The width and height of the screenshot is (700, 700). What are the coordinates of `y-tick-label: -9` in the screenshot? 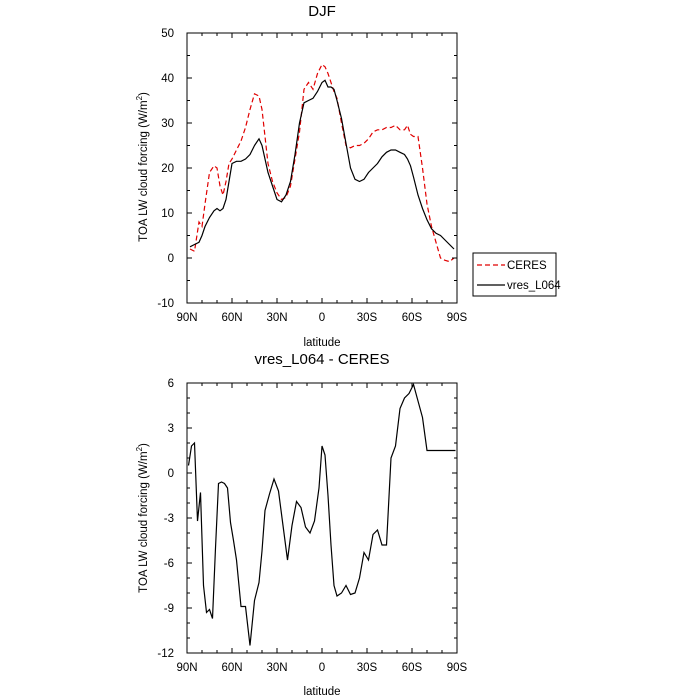 It's located at (169, 609).